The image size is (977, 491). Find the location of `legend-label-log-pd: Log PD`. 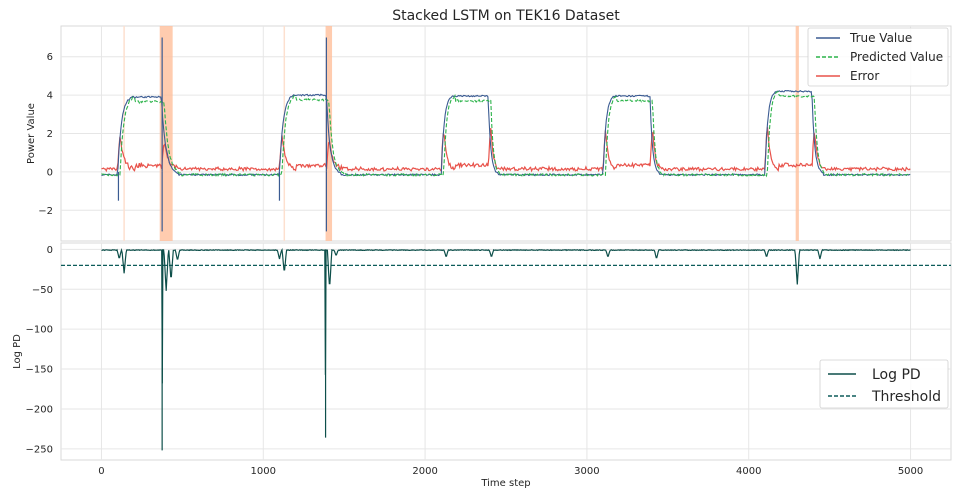

legend-label-log-pd: Log PD is located at coordinates (896, 375).